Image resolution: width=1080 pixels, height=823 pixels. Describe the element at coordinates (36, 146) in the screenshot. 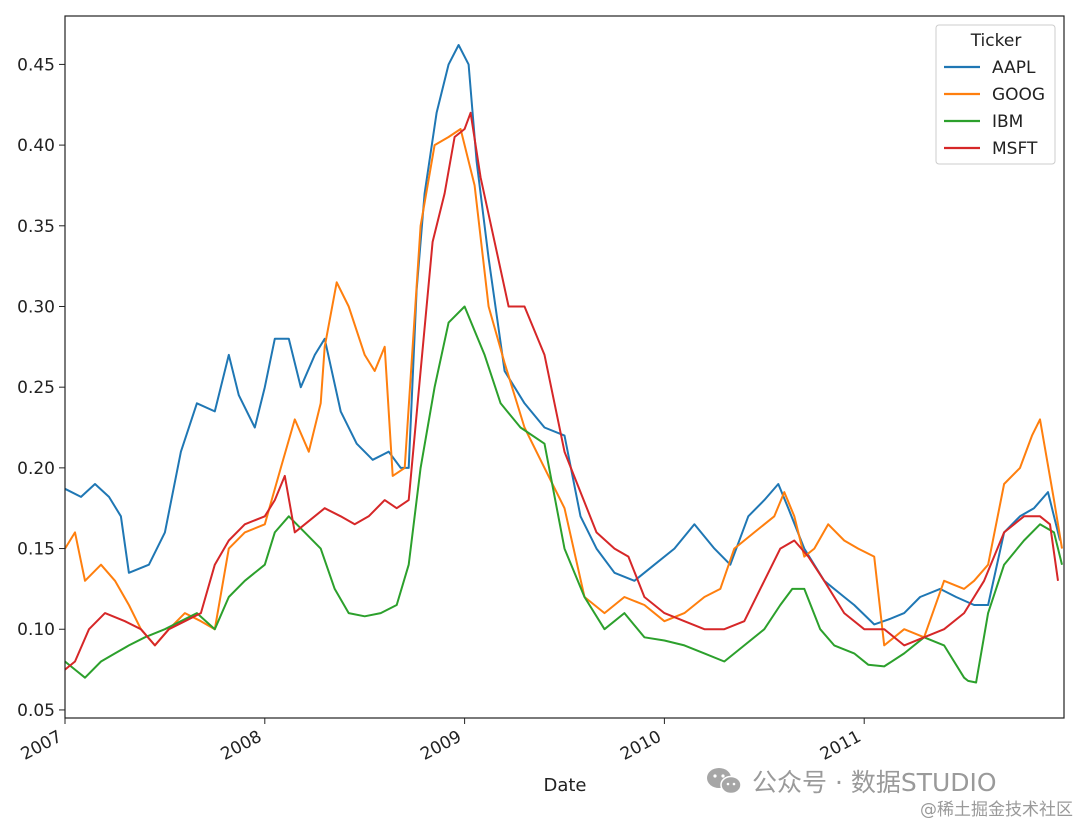

I see `y-tick-label: 0.40` at that location.